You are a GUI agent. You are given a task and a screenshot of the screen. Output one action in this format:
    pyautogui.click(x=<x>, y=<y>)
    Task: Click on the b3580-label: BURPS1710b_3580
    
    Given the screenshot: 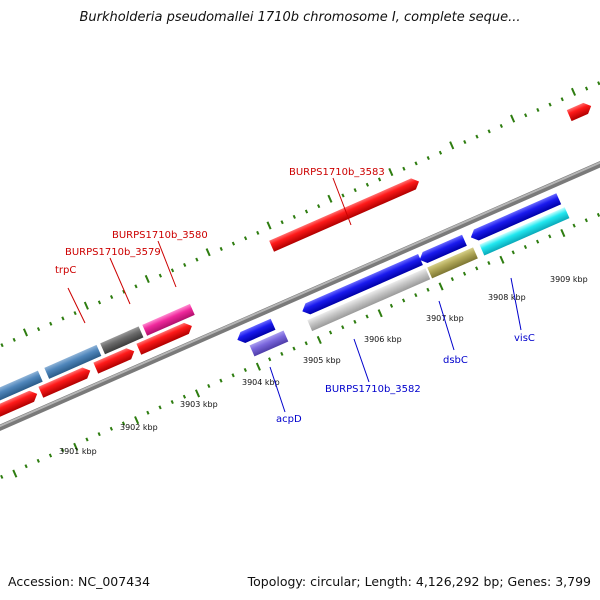 What is the action you would take?
    pyautogui.click(x=160, y=235)
    